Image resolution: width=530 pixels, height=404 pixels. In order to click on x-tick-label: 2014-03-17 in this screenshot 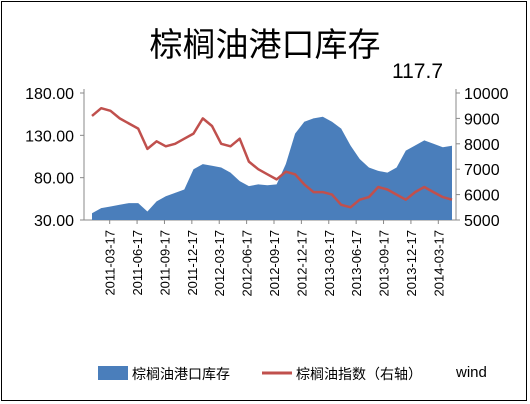, I will do `click(438, 263)`.